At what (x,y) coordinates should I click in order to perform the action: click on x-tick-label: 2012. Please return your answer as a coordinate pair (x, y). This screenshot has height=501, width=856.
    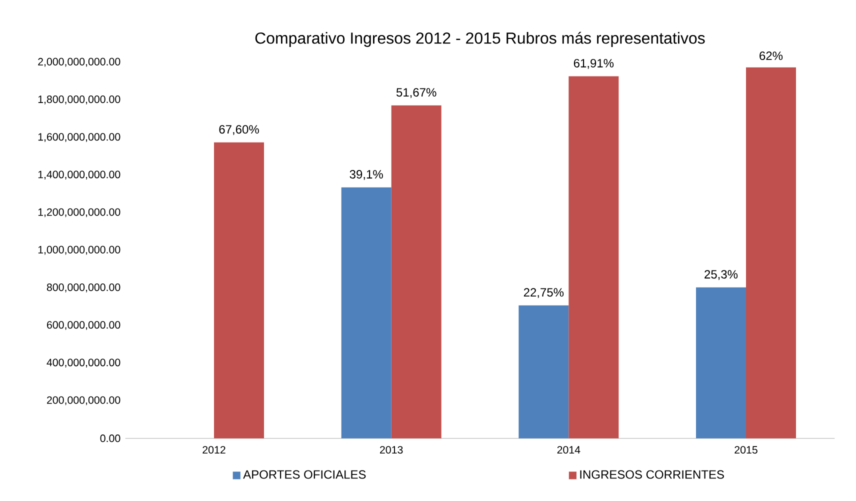
    Looking at the image, I should click on (214, 450).